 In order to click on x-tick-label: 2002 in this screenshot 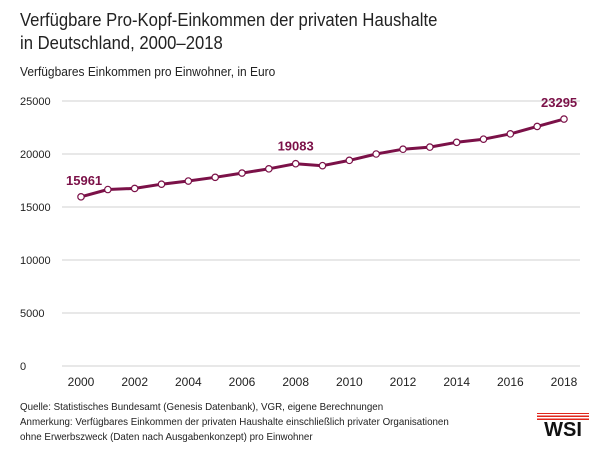, I will do `click(134, 382)`.